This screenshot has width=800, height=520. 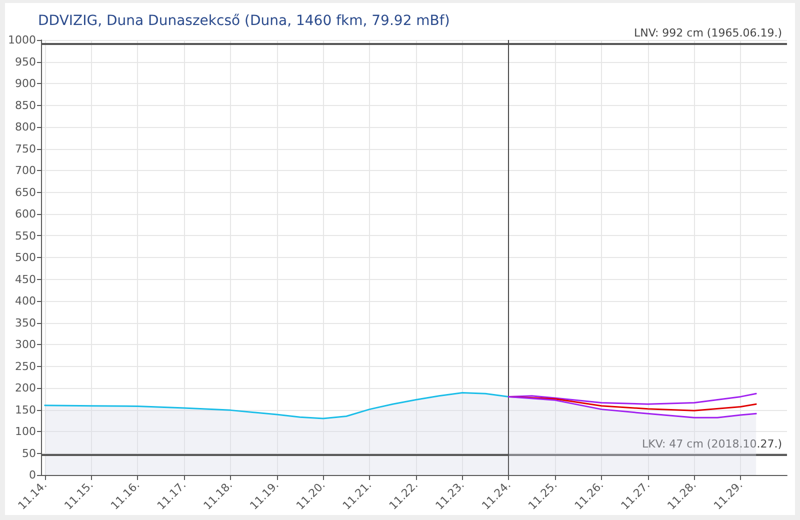 I want to click on y-tick-label: 200, so click(x=25, y=388).